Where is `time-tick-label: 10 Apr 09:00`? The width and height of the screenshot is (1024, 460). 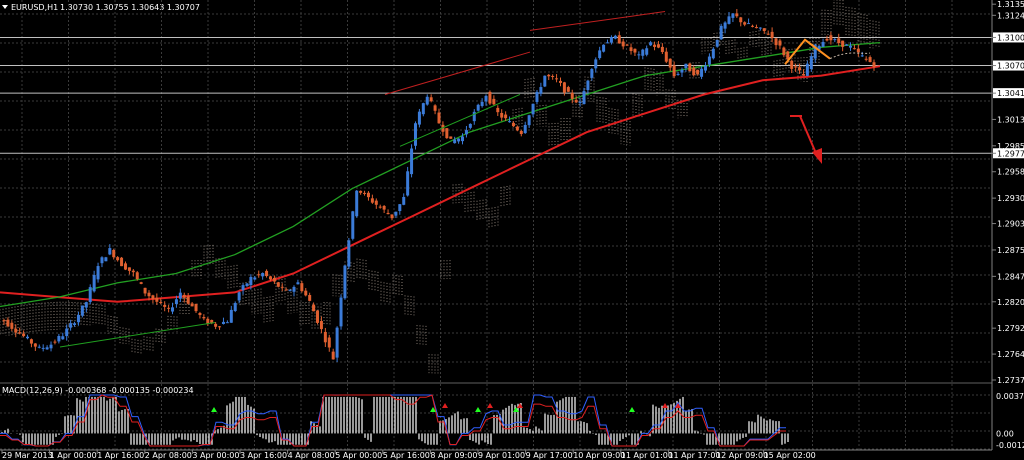
time-tick-label: 10 Apr 09:00 is located at coordinates (599, 455).